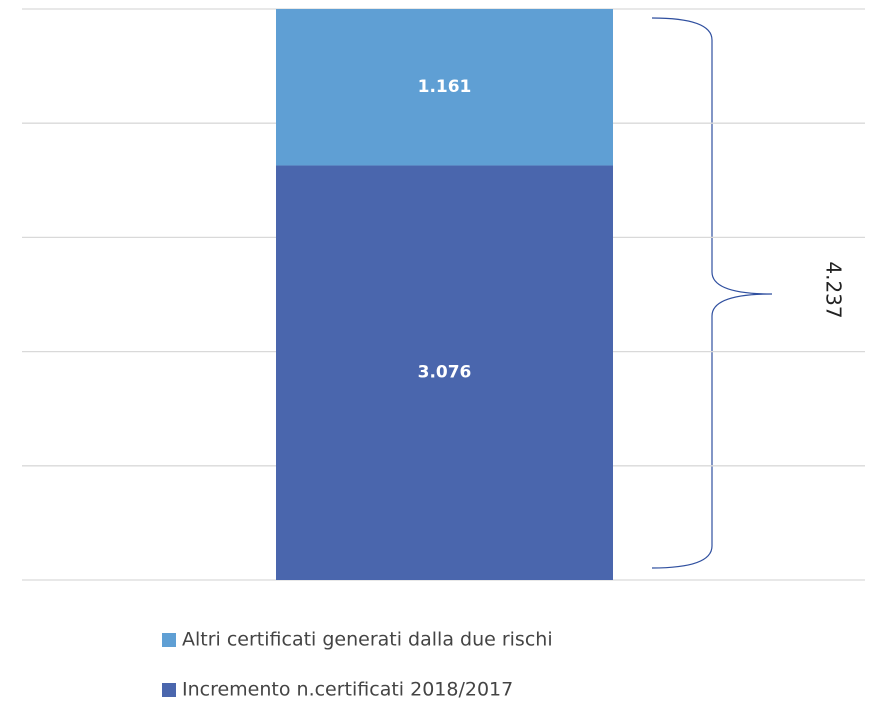 This screenshot has width=870, height=703. I want to click on bar-segment, so click(444, 87).